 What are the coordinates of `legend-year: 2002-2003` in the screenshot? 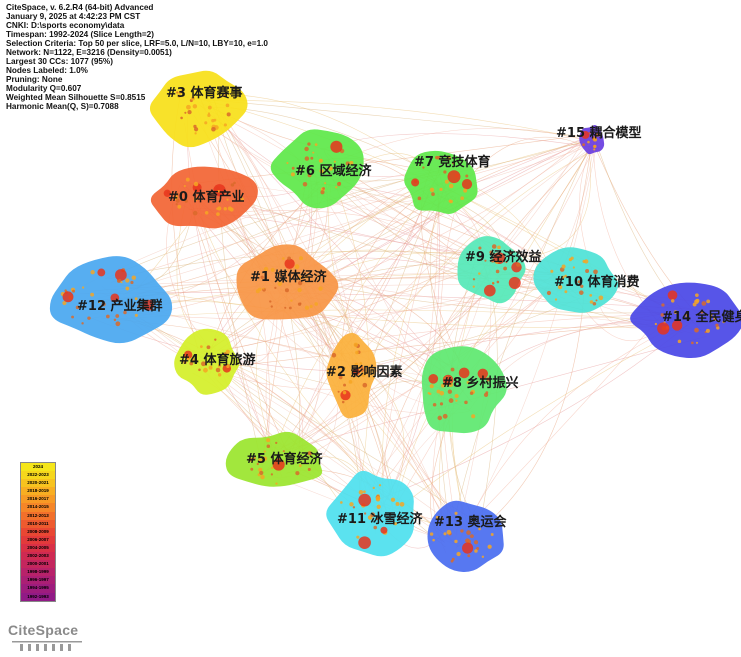 It's located at (38, 556).